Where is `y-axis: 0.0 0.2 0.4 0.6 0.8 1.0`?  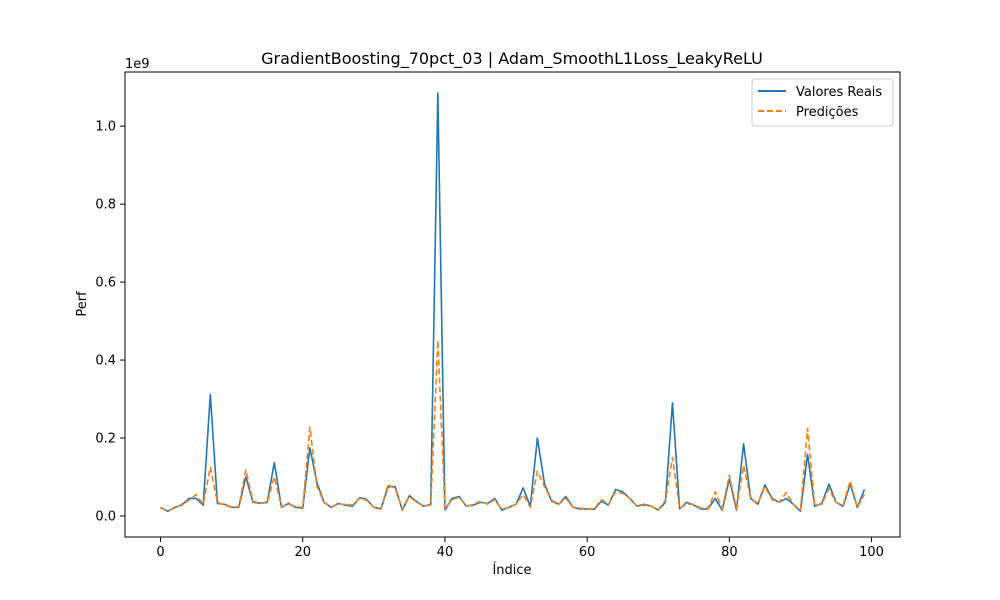
y-axis: 0.0 0.2 0.4 0.6 0.8 1.0 is located at coordinates (110, 322).